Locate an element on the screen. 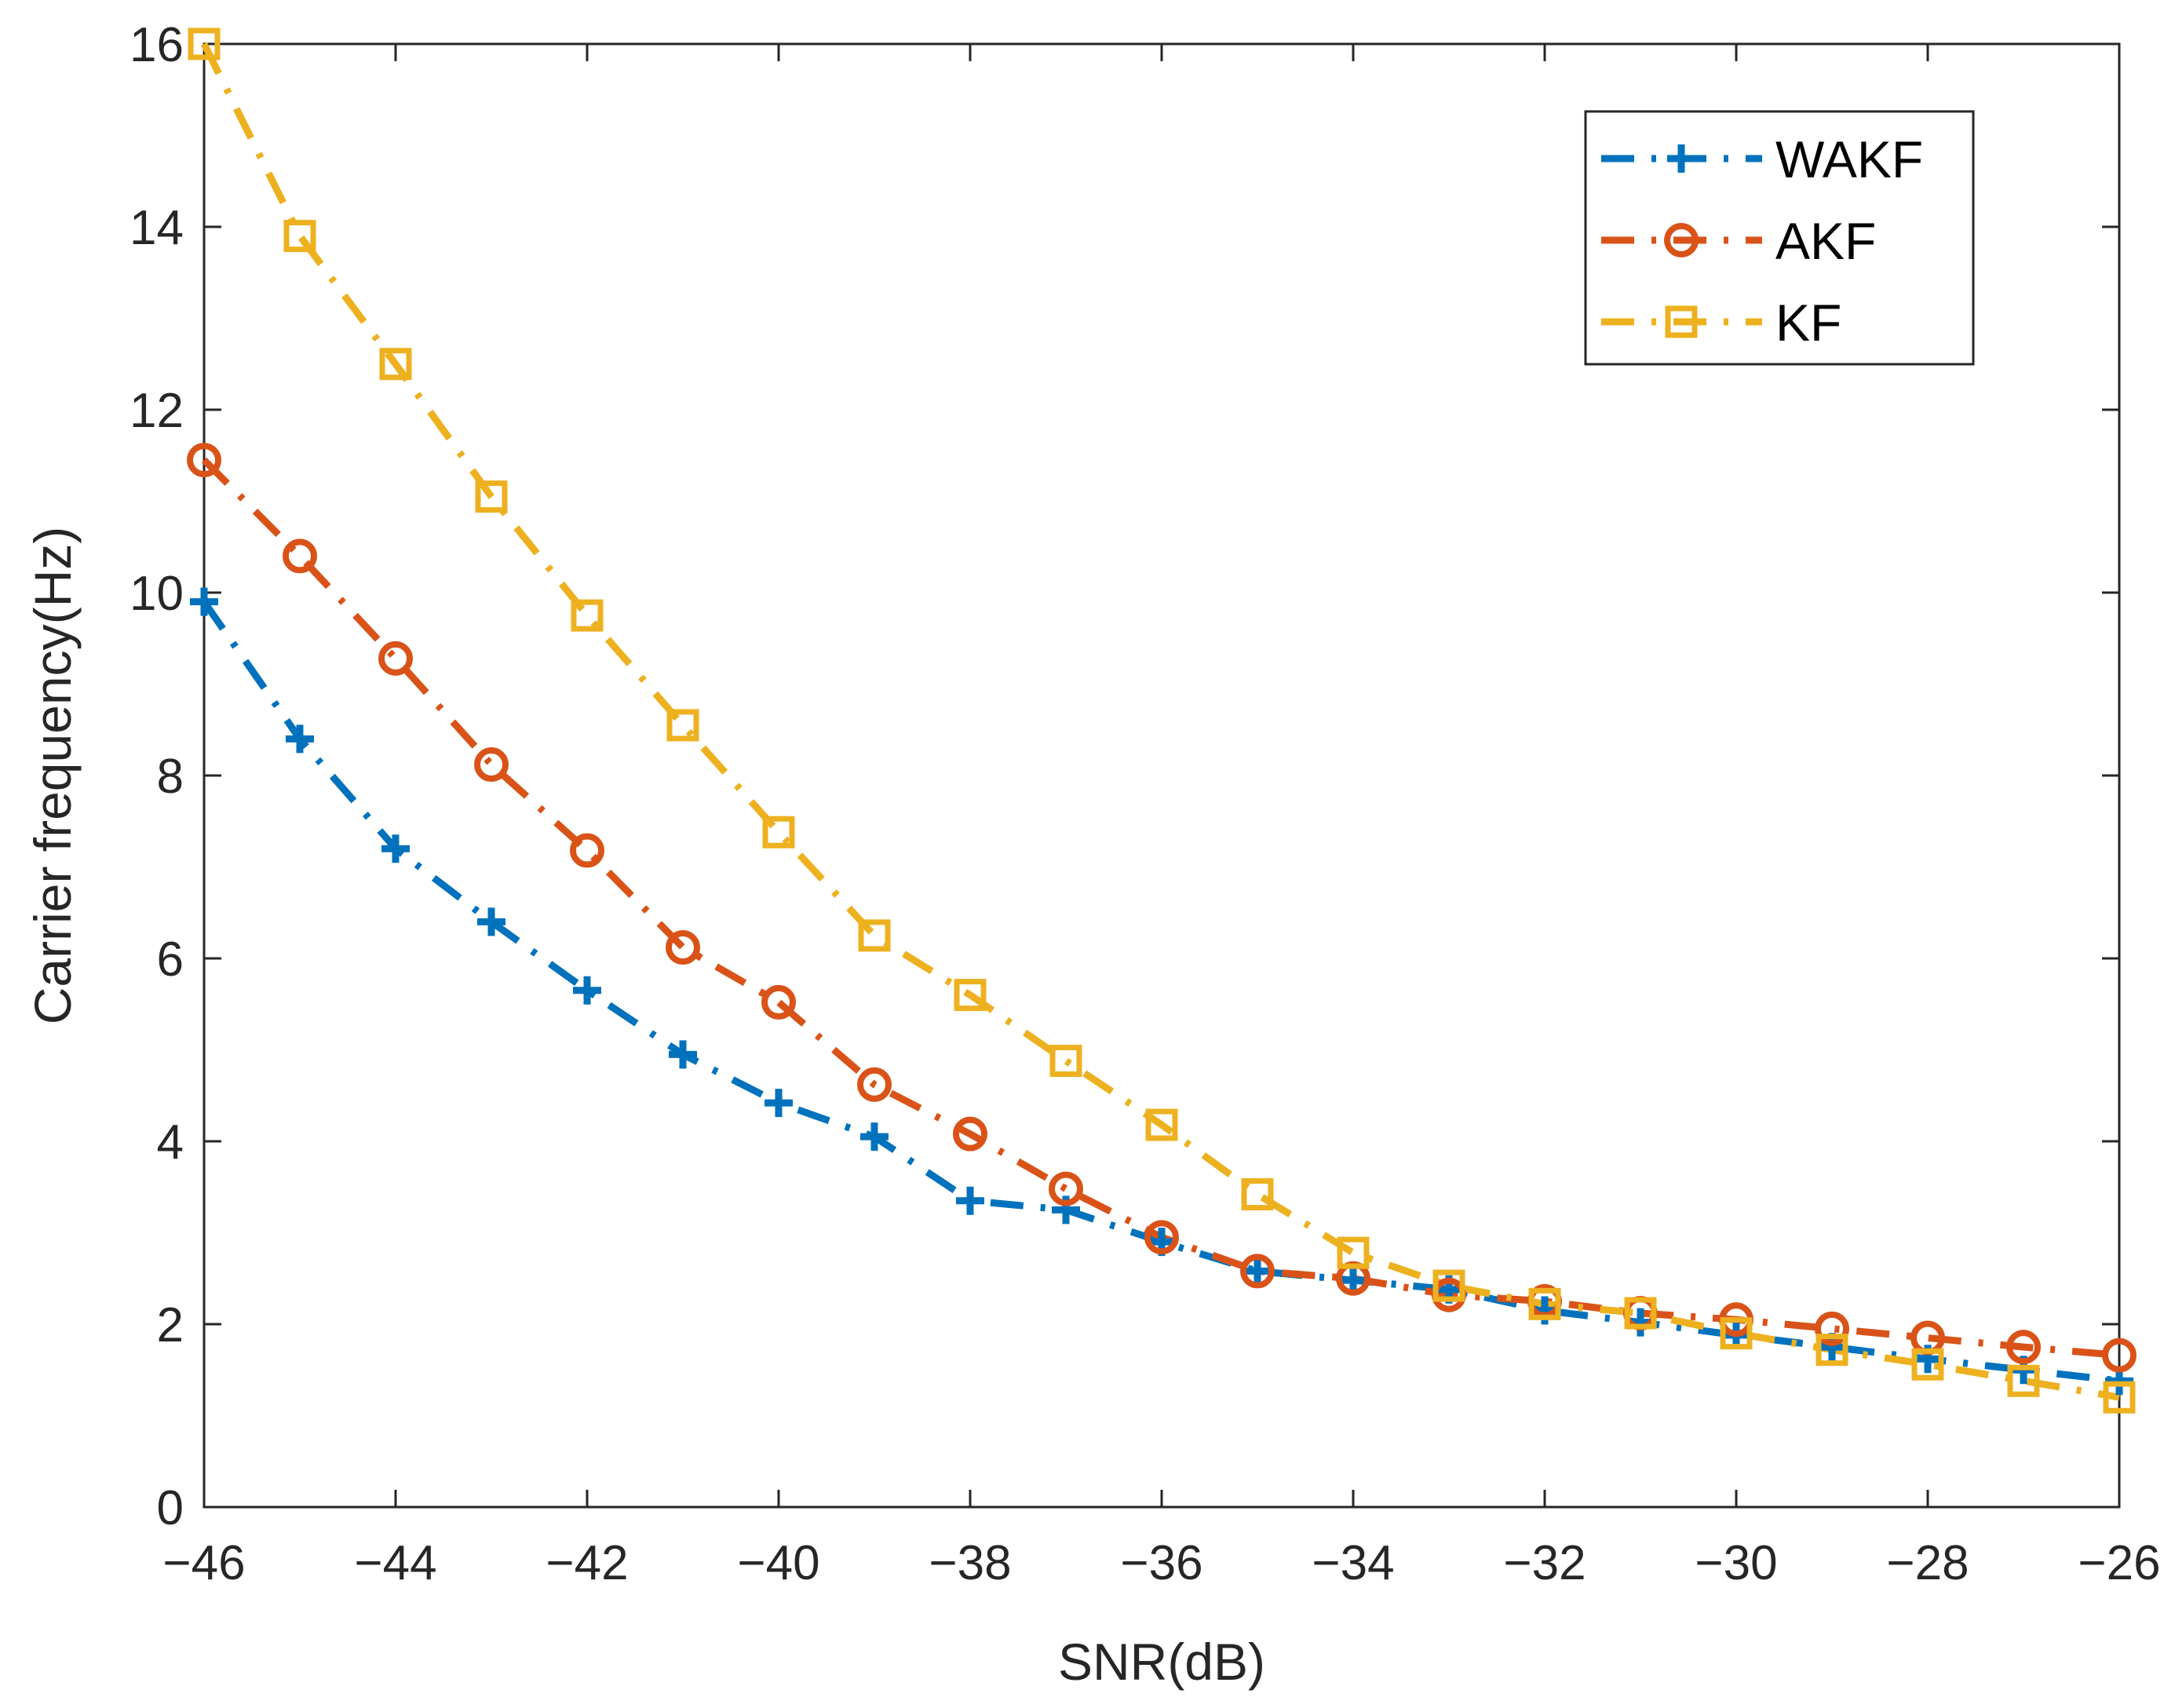  y-tick-label: 4 is located at coordinates (171, 1143).